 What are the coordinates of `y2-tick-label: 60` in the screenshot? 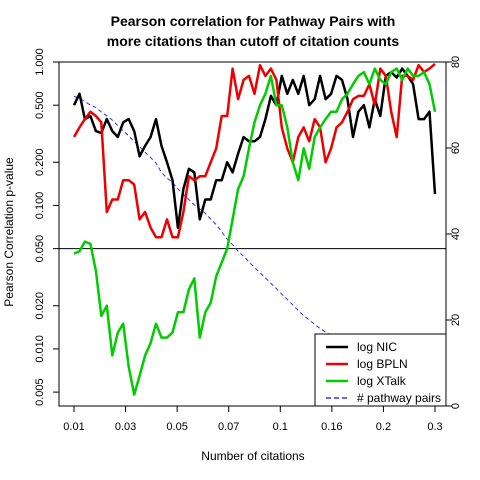 It's located at (456, 148).